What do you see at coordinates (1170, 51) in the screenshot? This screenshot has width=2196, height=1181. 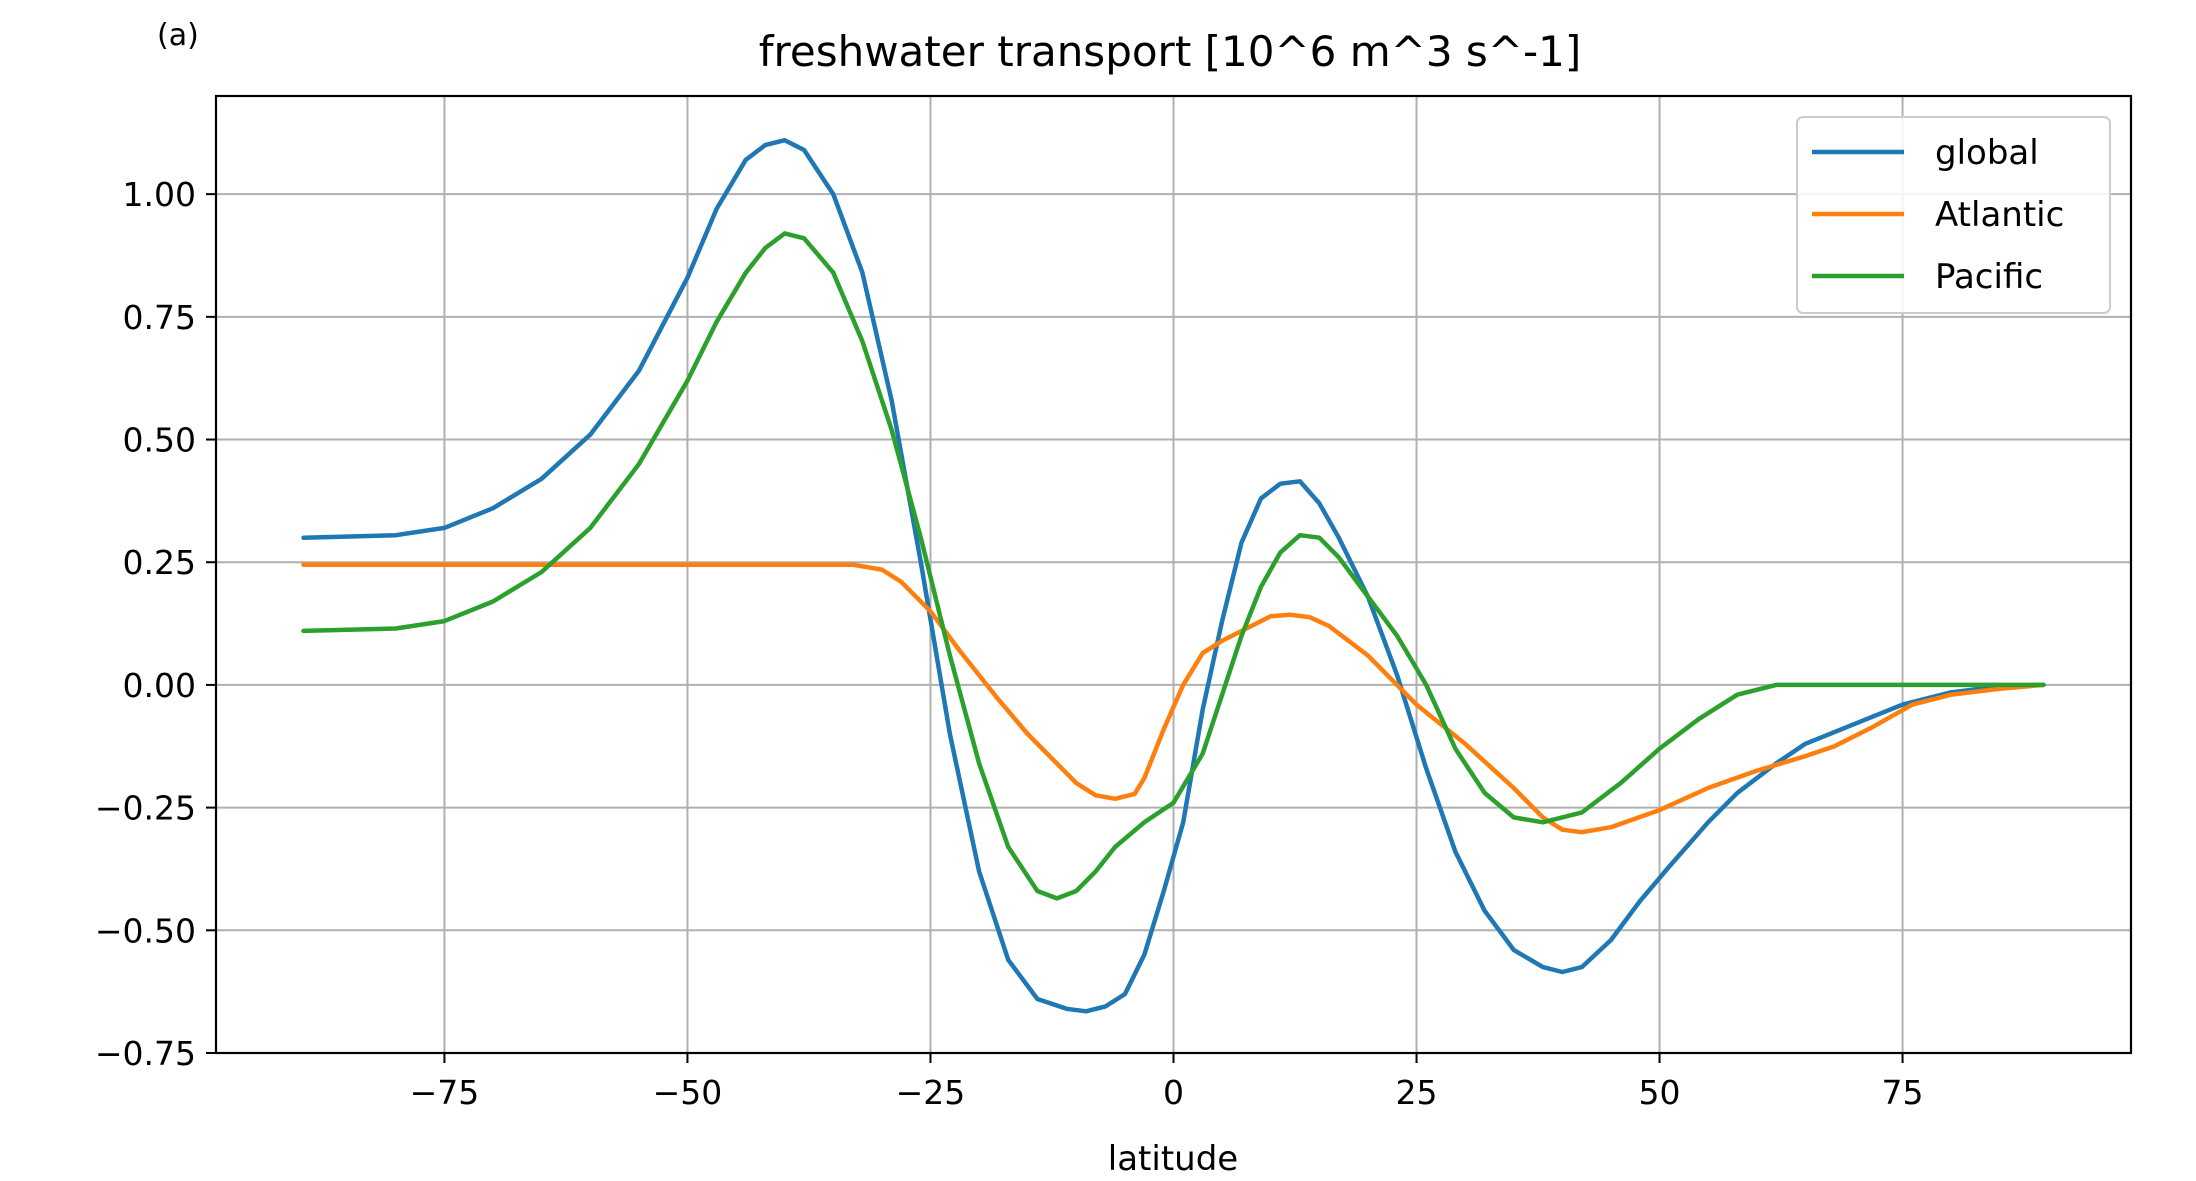 I see `chart-title: freshwater transport [10^6 m^3 s^-1]` at bounding box center [1170, 51].